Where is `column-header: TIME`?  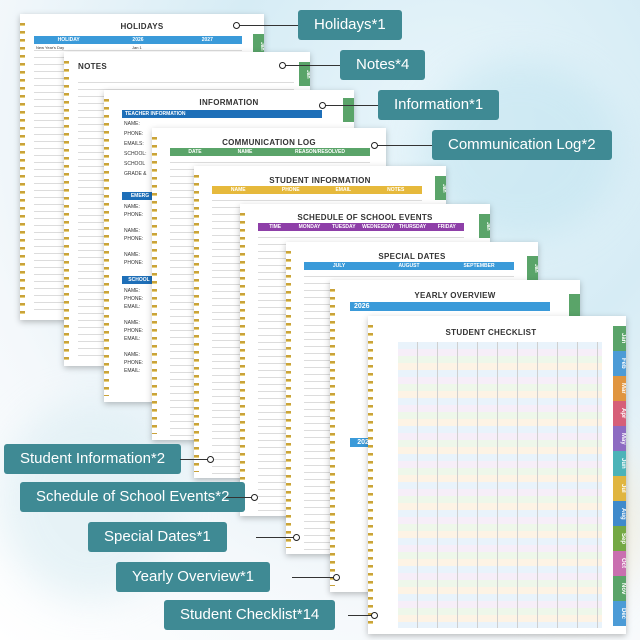 column-header: TIME is located at coordinates (275, 227).